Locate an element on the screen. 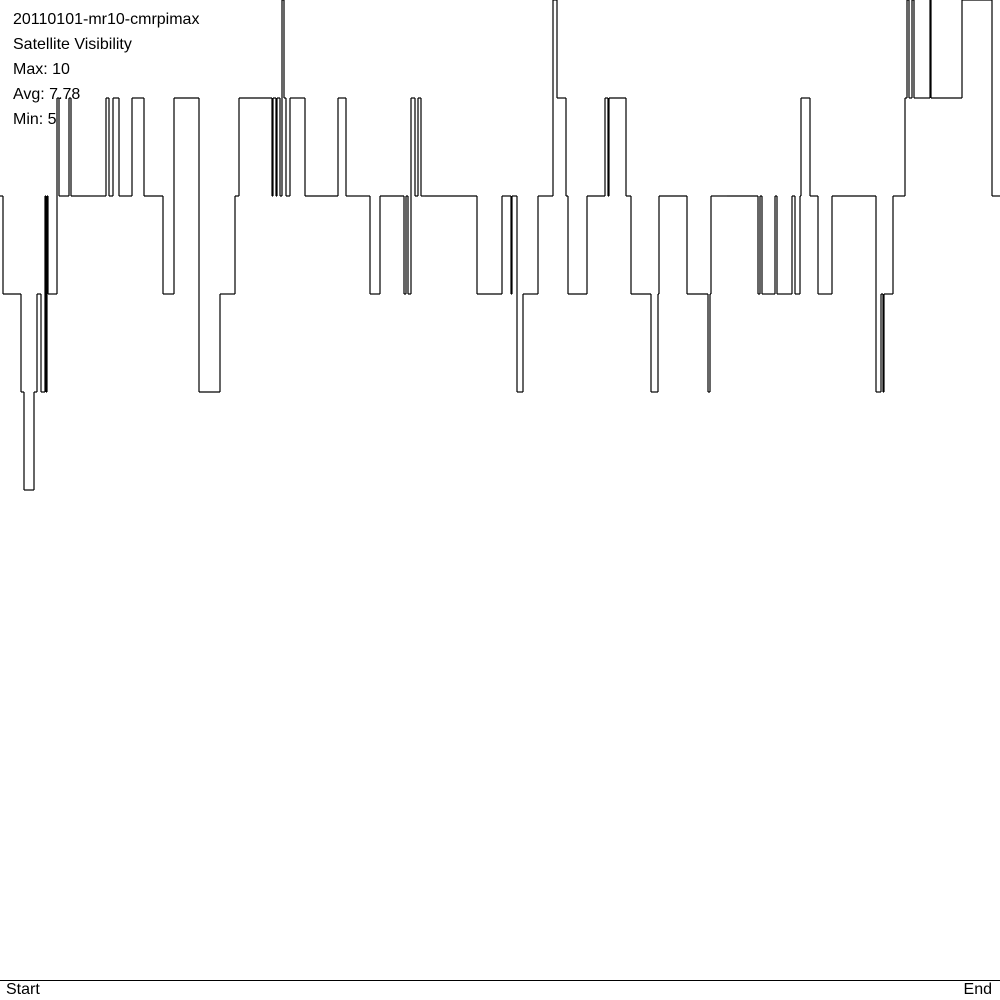  x-axis-start-label: Start is located at coordinates (23, 989).